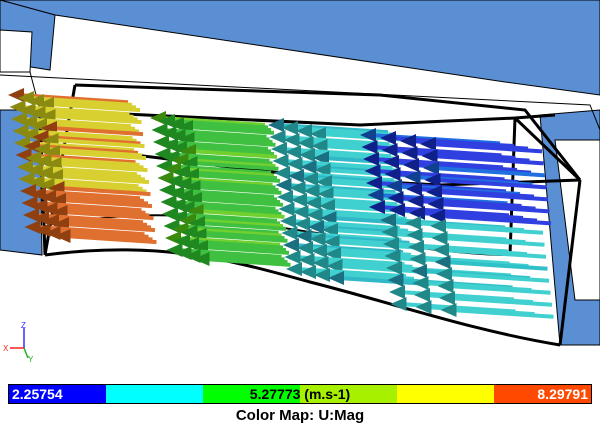  What do you see at coordinates (300, 394) in the screenshot?
I see `color-legend-bar: 2.25754 5.27773 (m.s-1) 8.29791` at bounding box center [300, 394].